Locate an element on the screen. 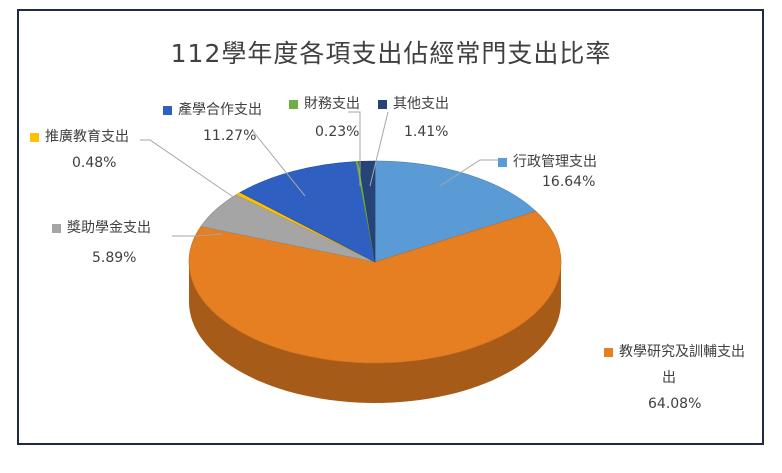 This screenshot has width=782, height=473. legend-swatch-industry is located at coordinates (167, 110).